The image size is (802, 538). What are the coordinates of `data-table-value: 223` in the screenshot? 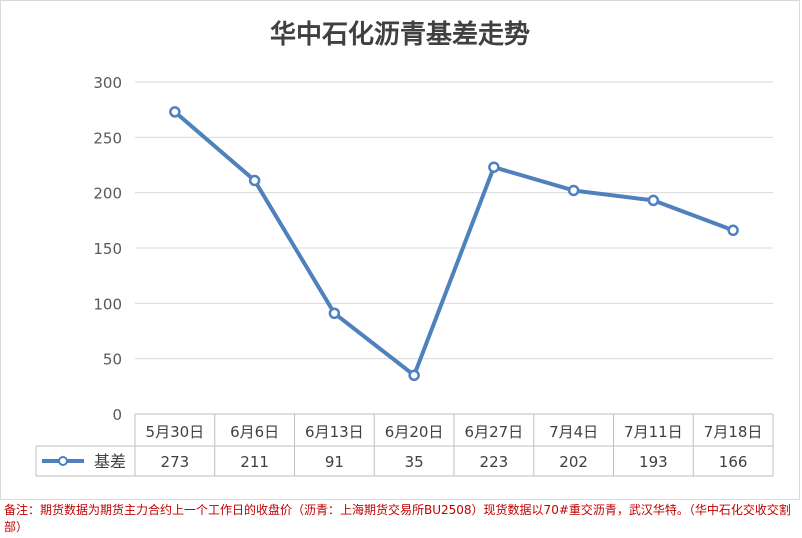 It's located at (494, 462).